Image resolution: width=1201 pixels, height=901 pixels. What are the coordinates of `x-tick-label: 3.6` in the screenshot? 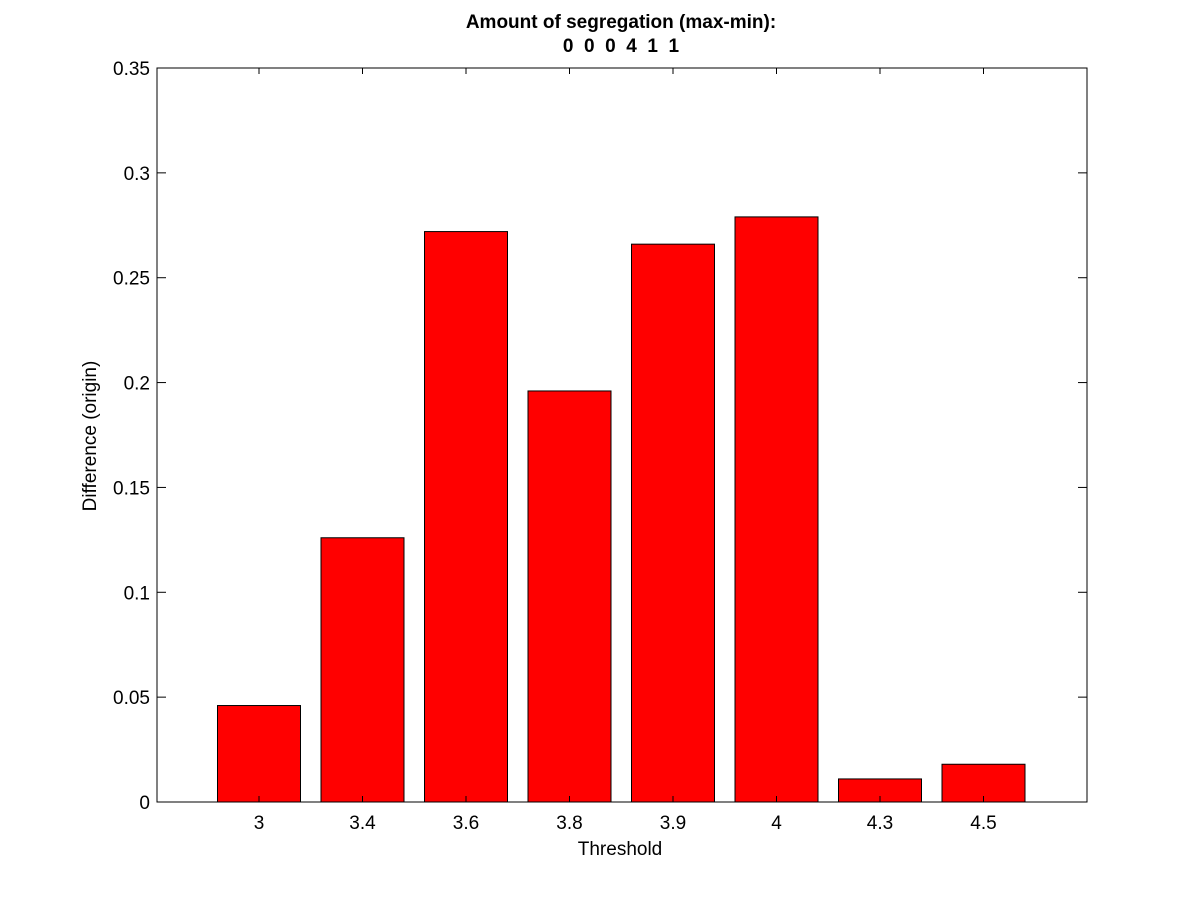 It's located at (466, 823).